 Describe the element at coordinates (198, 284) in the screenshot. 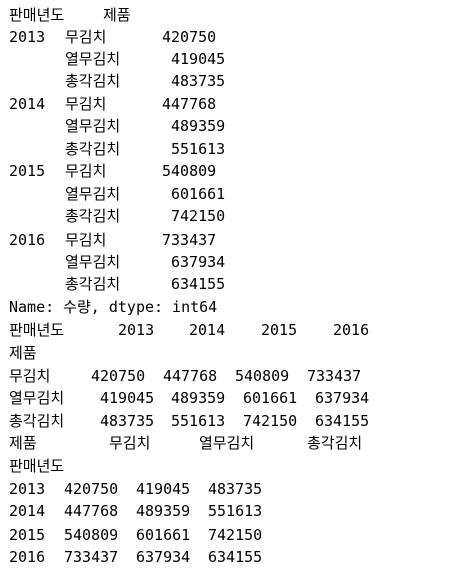

I see `series-value: 634155` at that location.